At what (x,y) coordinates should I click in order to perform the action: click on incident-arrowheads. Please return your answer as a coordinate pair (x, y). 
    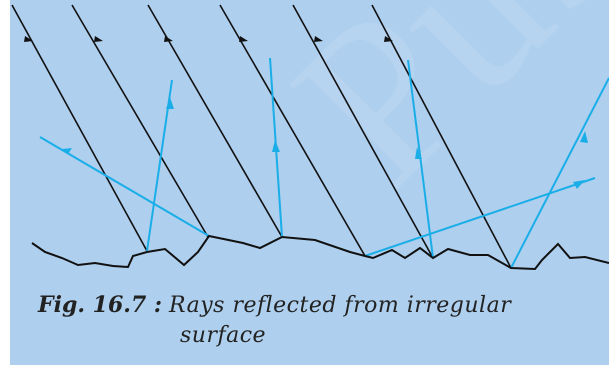
    Looking at the image, I should click on (208, 39).